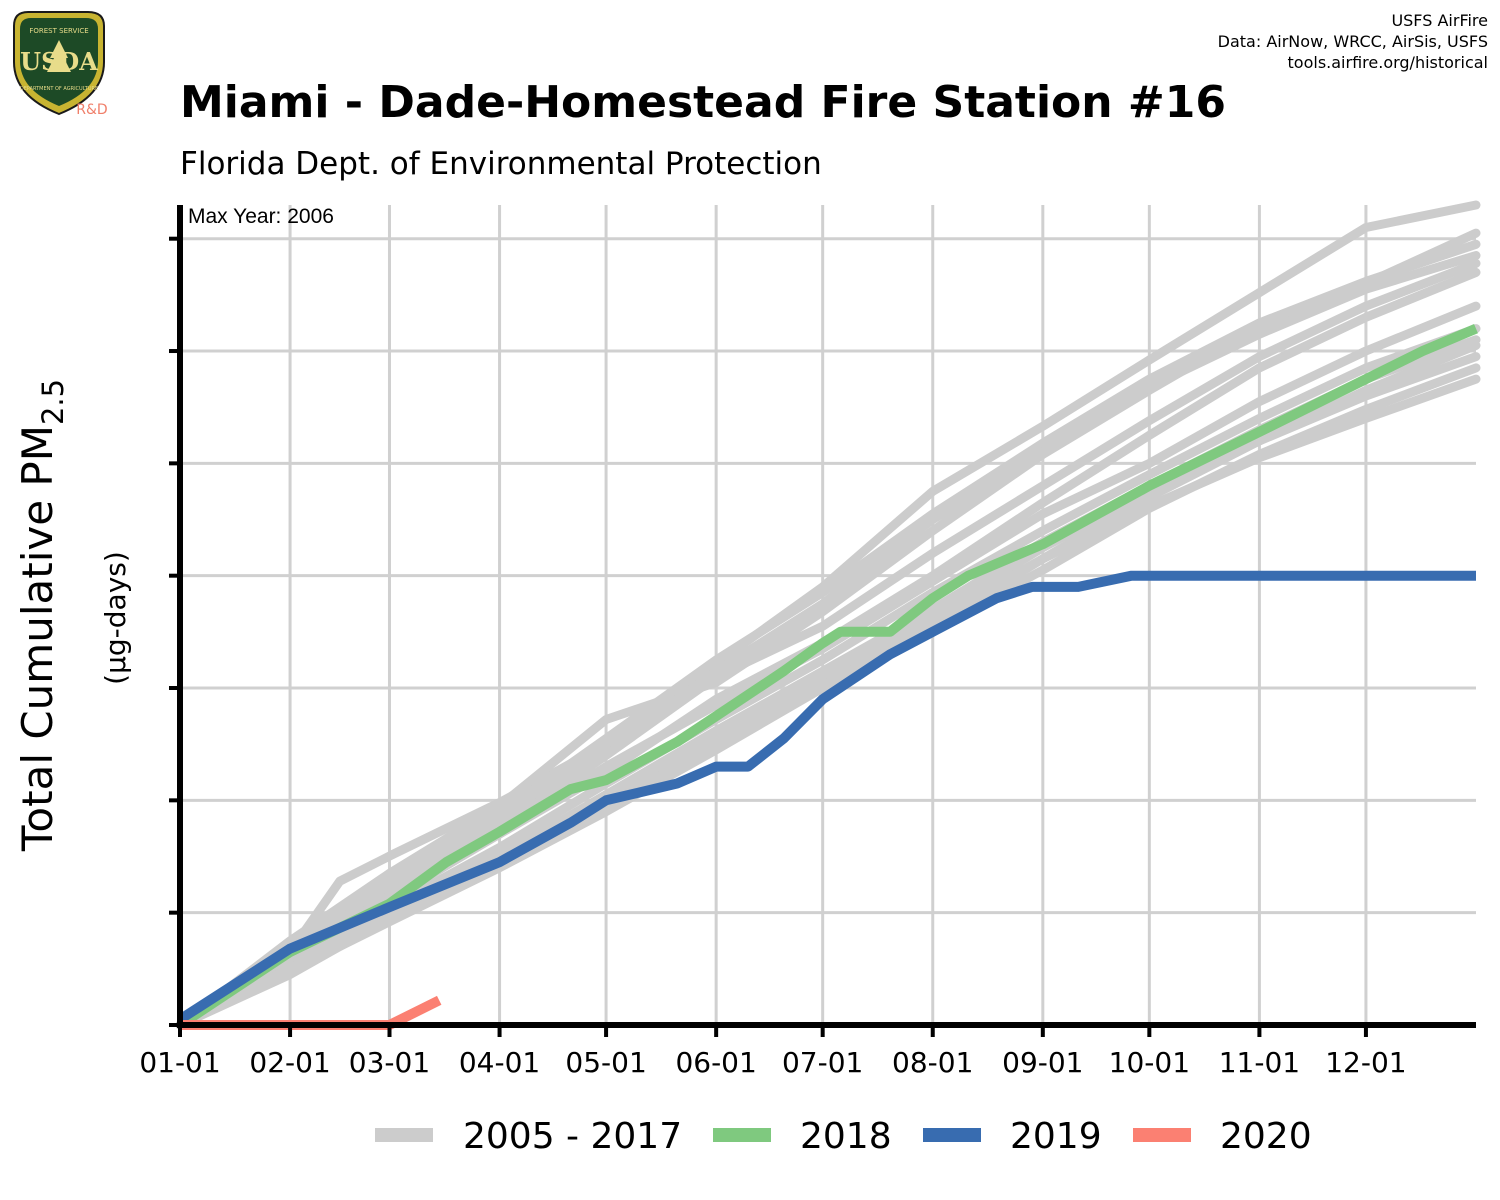  Describe the element at coordinates (1388, 62) in the screenshot. I see `credit-line-3: tools.airfire.org/historical` at that location.